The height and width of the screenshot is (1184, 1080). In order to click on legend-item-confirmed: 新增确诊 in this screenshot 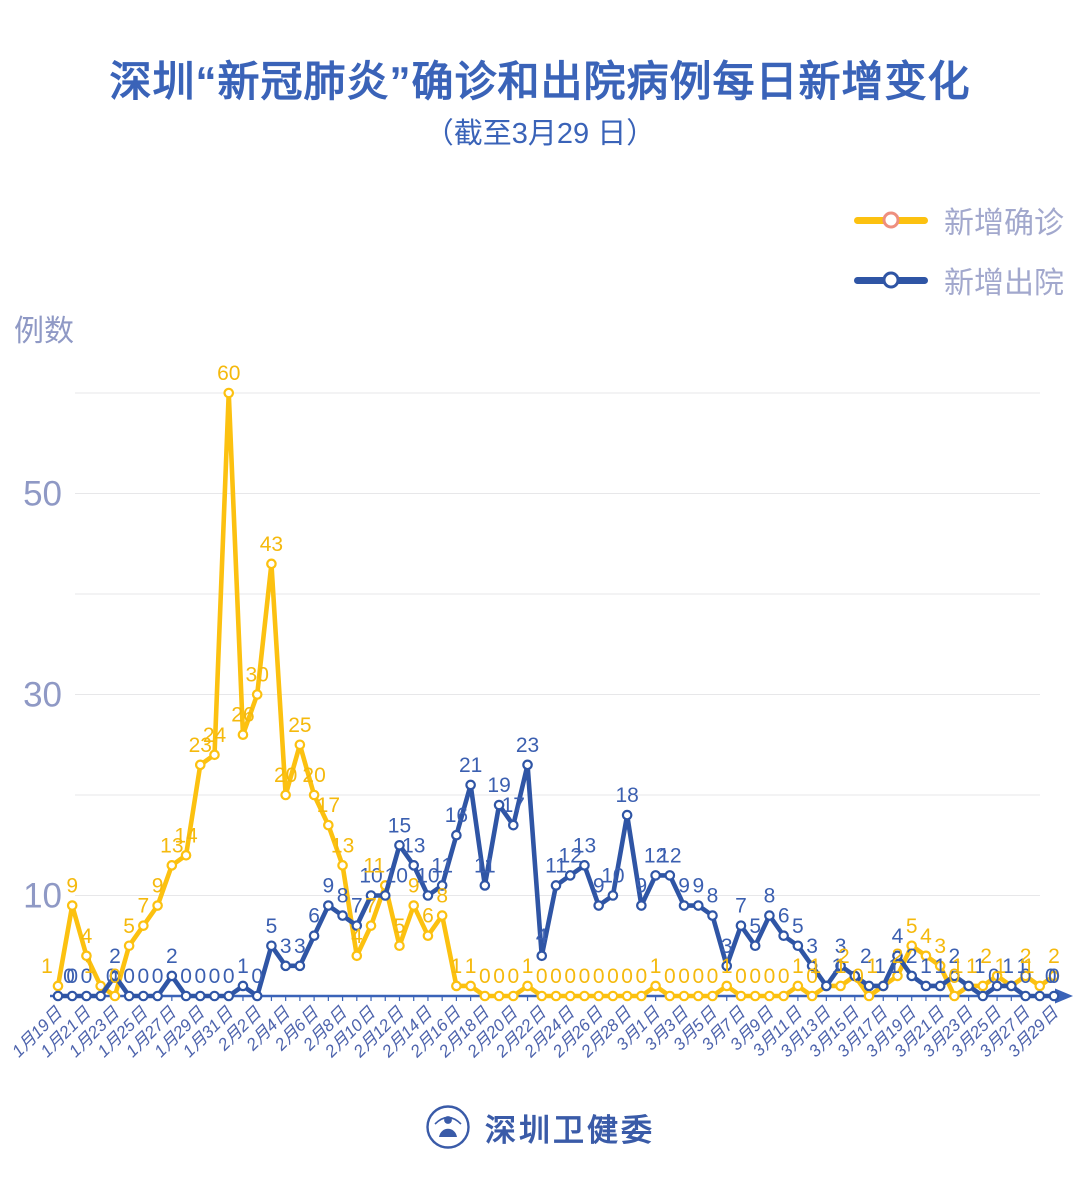, I will do `click(959, 220)`.